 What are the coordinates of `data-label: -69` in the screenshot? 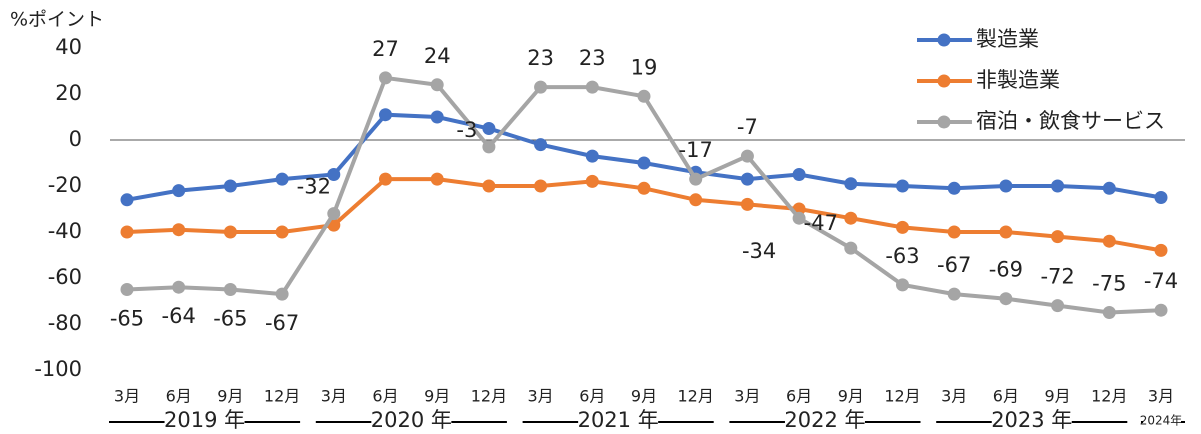 It's located at (1006, 270).